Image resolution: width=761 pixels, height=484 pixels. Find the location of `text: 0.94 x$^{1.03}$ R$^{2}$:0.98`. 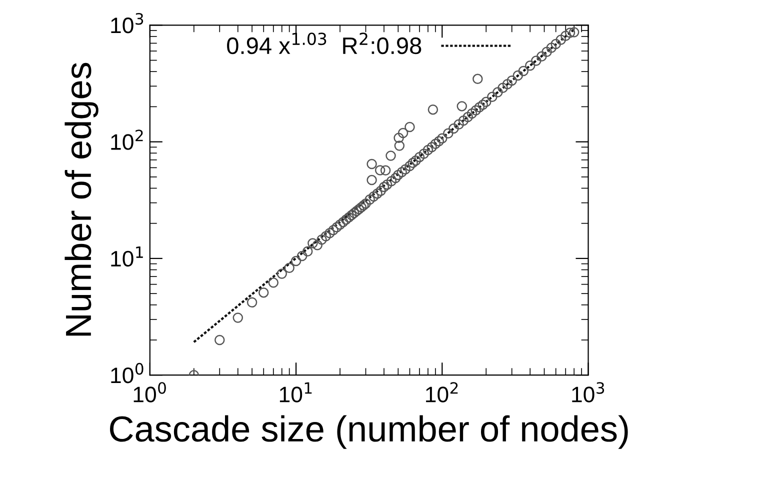

text: 0.94 x$^{1.03}$ R$^{2}$:0.98 is located at coordinates (324, 43).